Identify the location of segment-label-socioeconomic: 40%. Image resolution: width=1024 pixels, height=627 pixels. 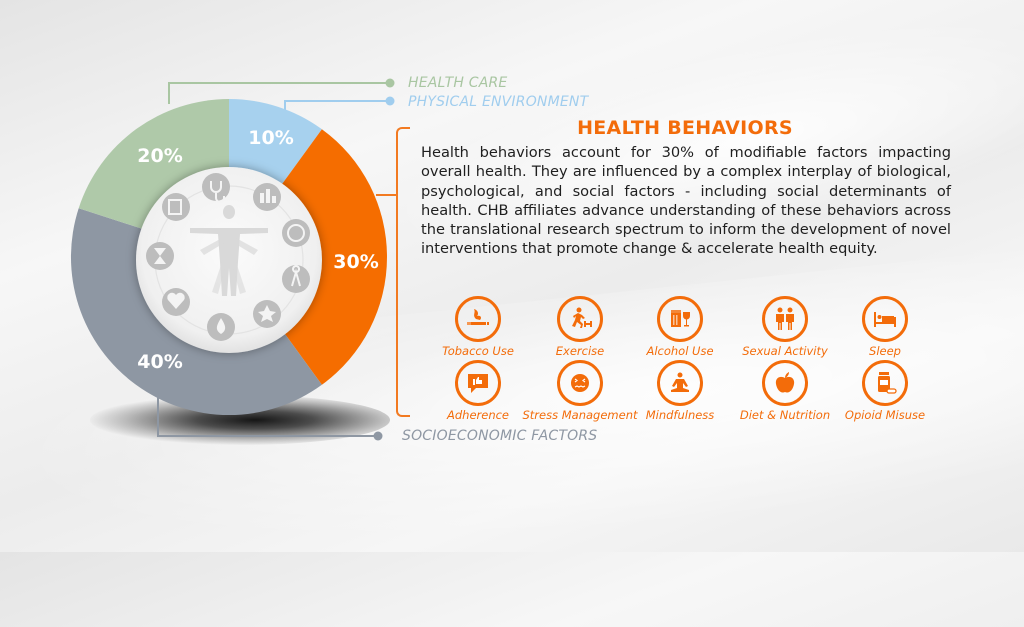
(160, 362).